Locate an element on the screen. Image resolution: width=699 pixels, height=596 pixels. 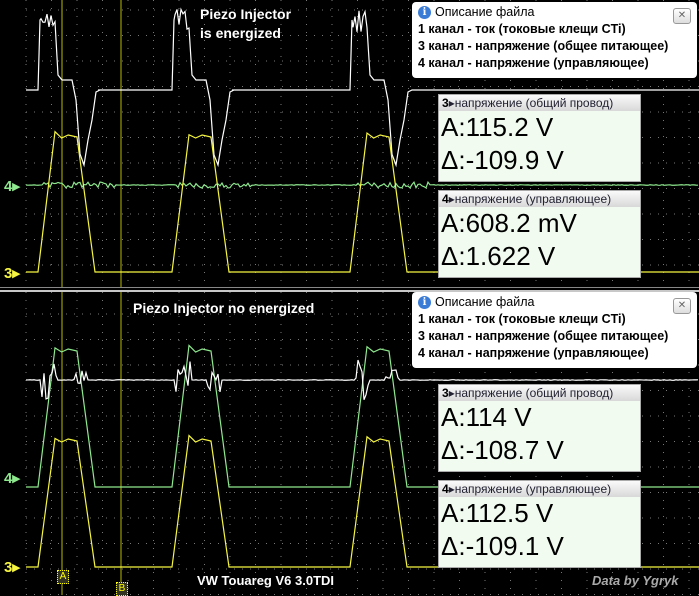
caption-line-1: Piezo Injector is located at coordinates (245, 14).